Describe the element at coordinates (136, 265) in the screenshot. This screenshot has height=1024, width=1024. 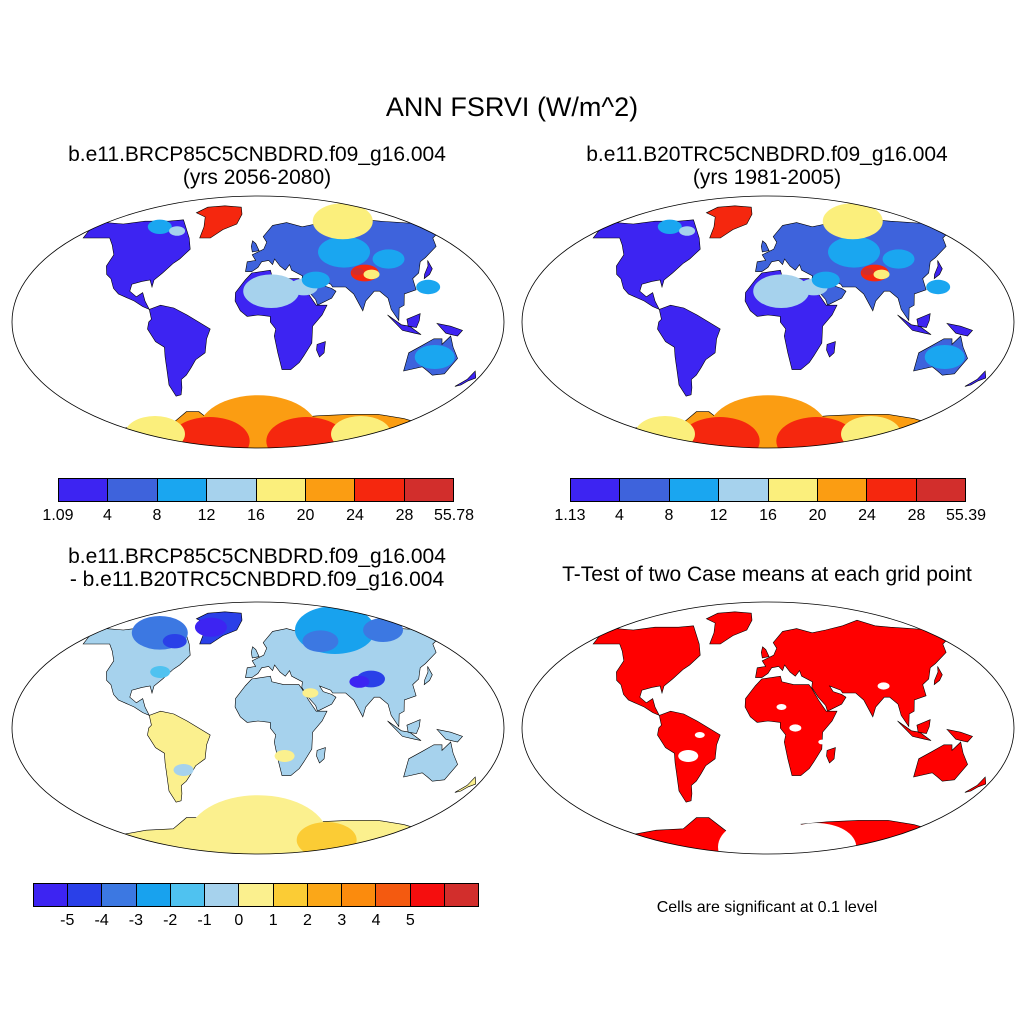
I see `landmass-north-america` at that location.